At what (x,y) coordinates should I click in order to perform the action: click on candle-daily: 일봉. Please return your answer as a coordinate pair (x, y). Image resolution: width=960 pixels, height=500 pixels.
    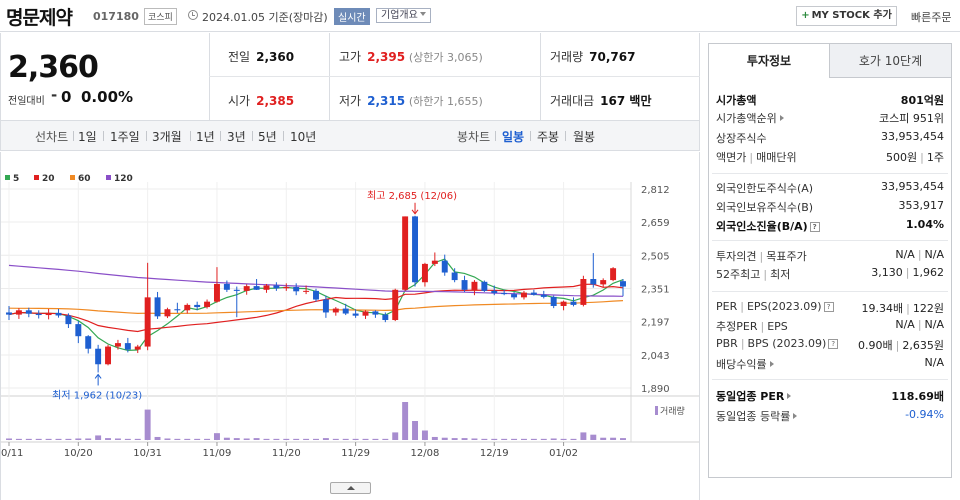
    Looking at the image, I should click on (513, 137).